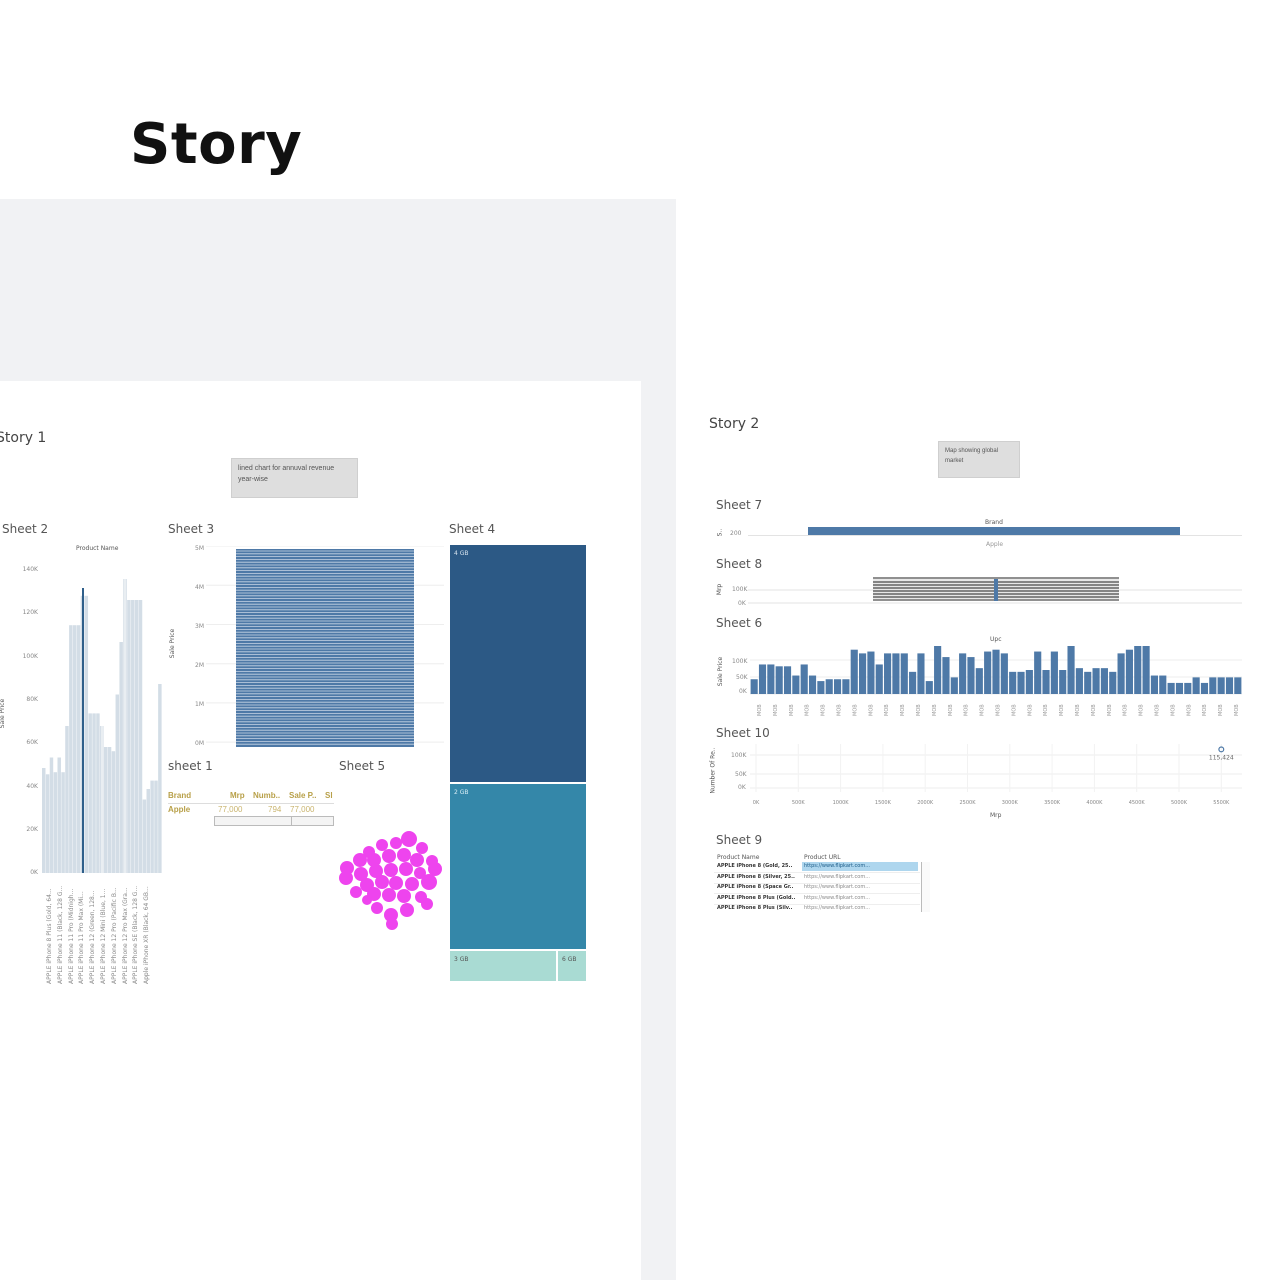  What do you see at coordinates (822, 857) in the screenshot?
I see `sheet9-col-header-url: Product URL` at bounding box center [822, 857].